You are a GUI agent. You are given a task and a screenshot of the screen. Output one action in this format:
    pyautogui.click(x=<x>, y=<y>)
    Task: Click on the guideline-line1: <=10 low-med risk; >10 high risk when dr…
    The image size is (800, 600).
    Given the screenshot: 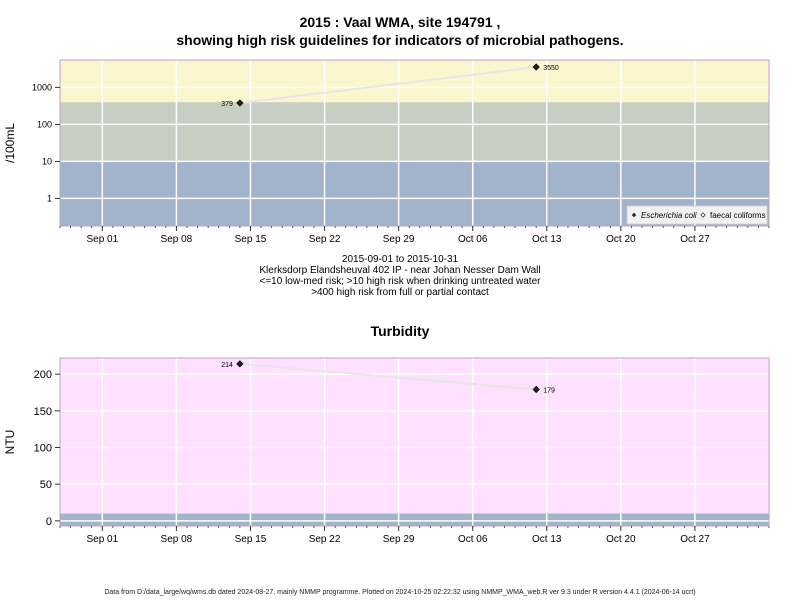 What is the action you would take?
    pyautogui.click(x=400, y=281)
    